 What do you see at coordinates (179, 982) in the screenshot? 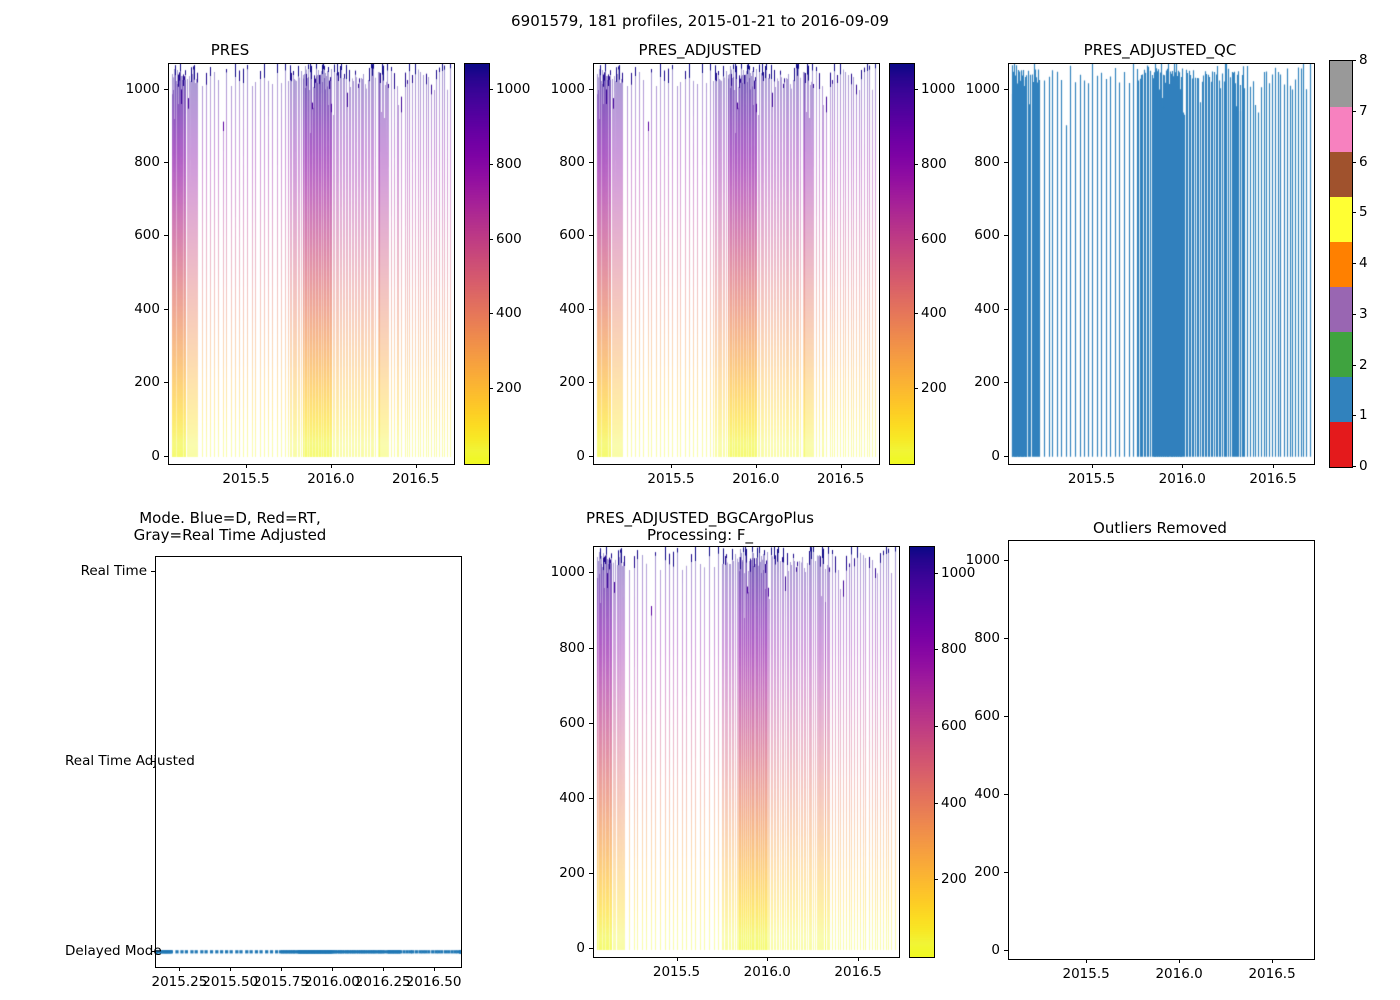
I see `x-tick-label: 2015.25` at bounding box center [179, 982].